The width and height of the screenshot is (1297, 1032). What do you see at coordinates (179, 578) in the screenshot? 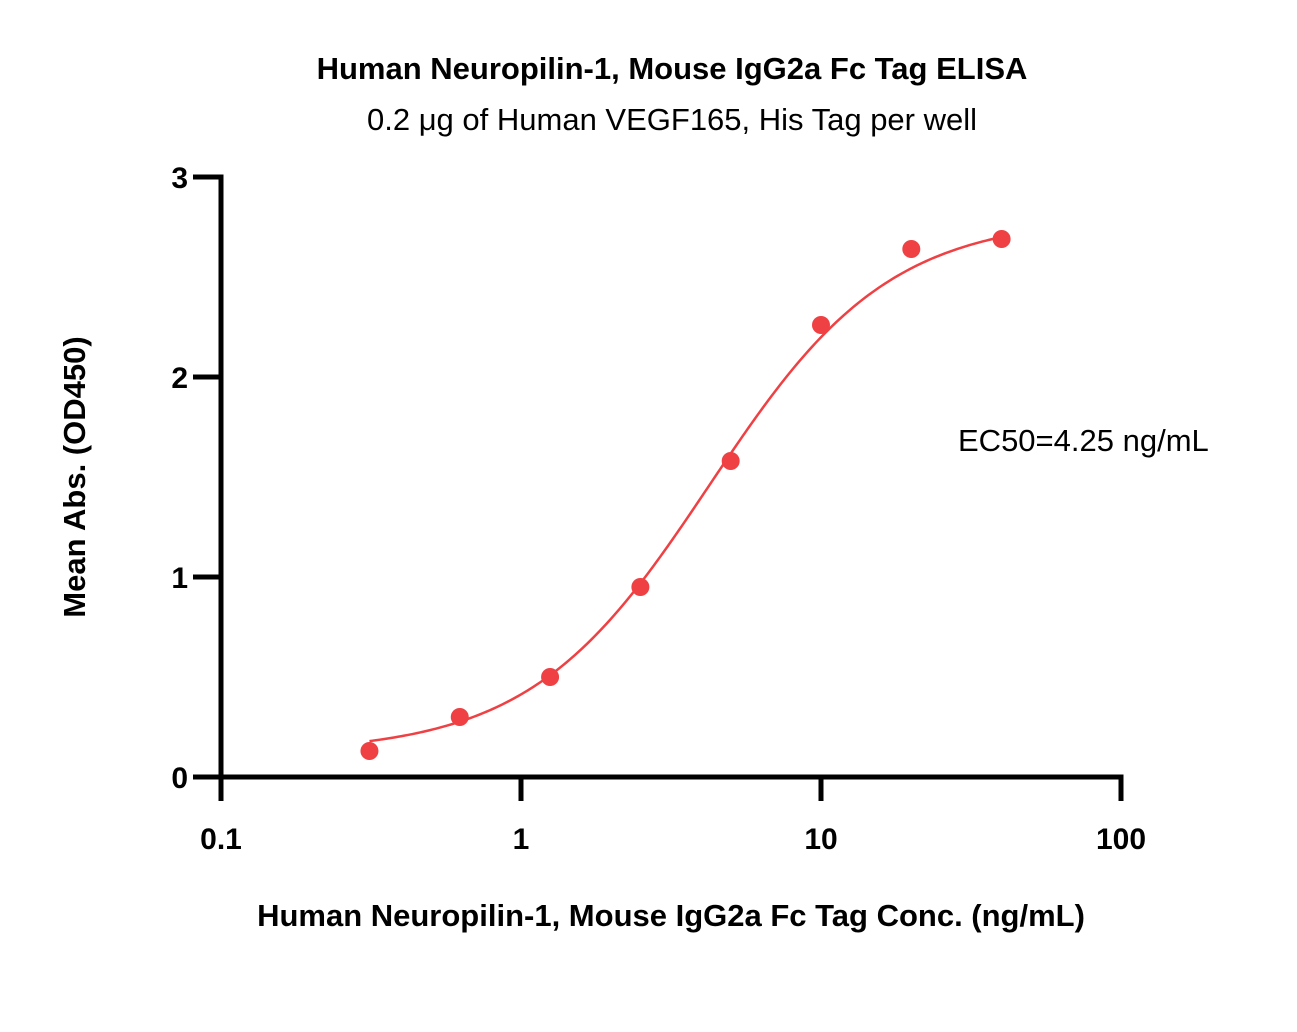
I see `y-tick-label: 1` at bounding box center [179, 578].